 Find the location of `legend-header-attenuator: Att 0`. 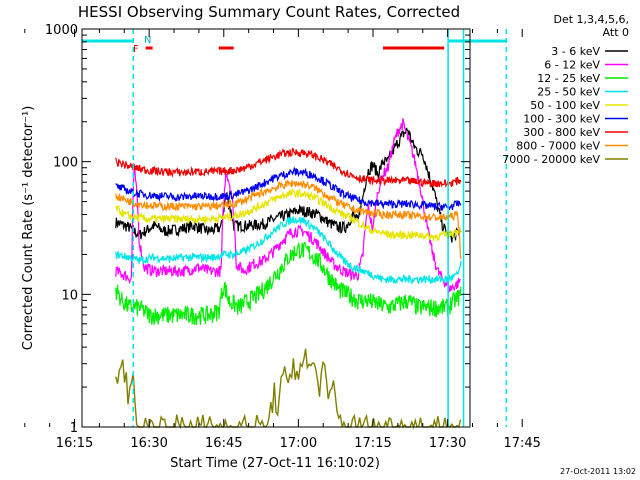

legend-header-attenuator: Att 0 is located at coordinates (616, 32).